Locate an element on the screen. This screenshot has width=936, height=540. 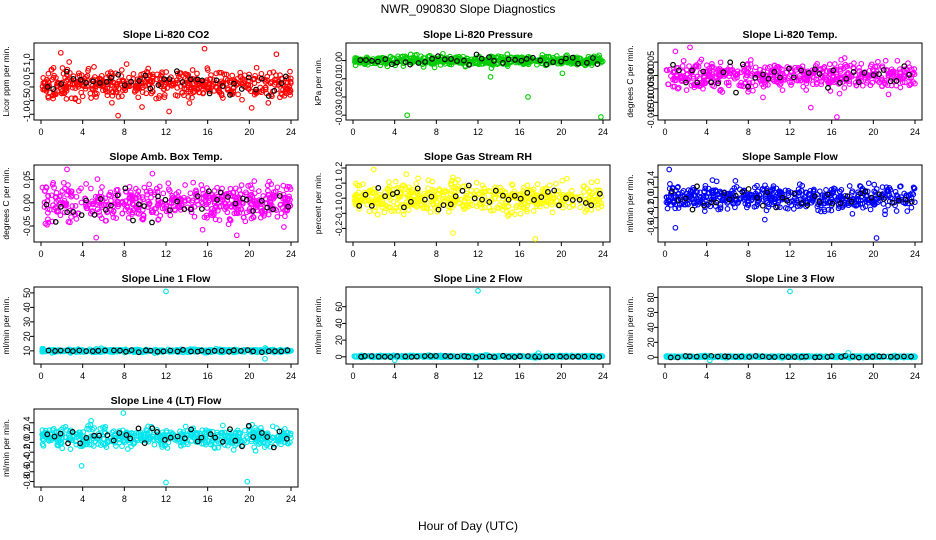
x-tick-label: 4 is located at coordinates (394, 132).